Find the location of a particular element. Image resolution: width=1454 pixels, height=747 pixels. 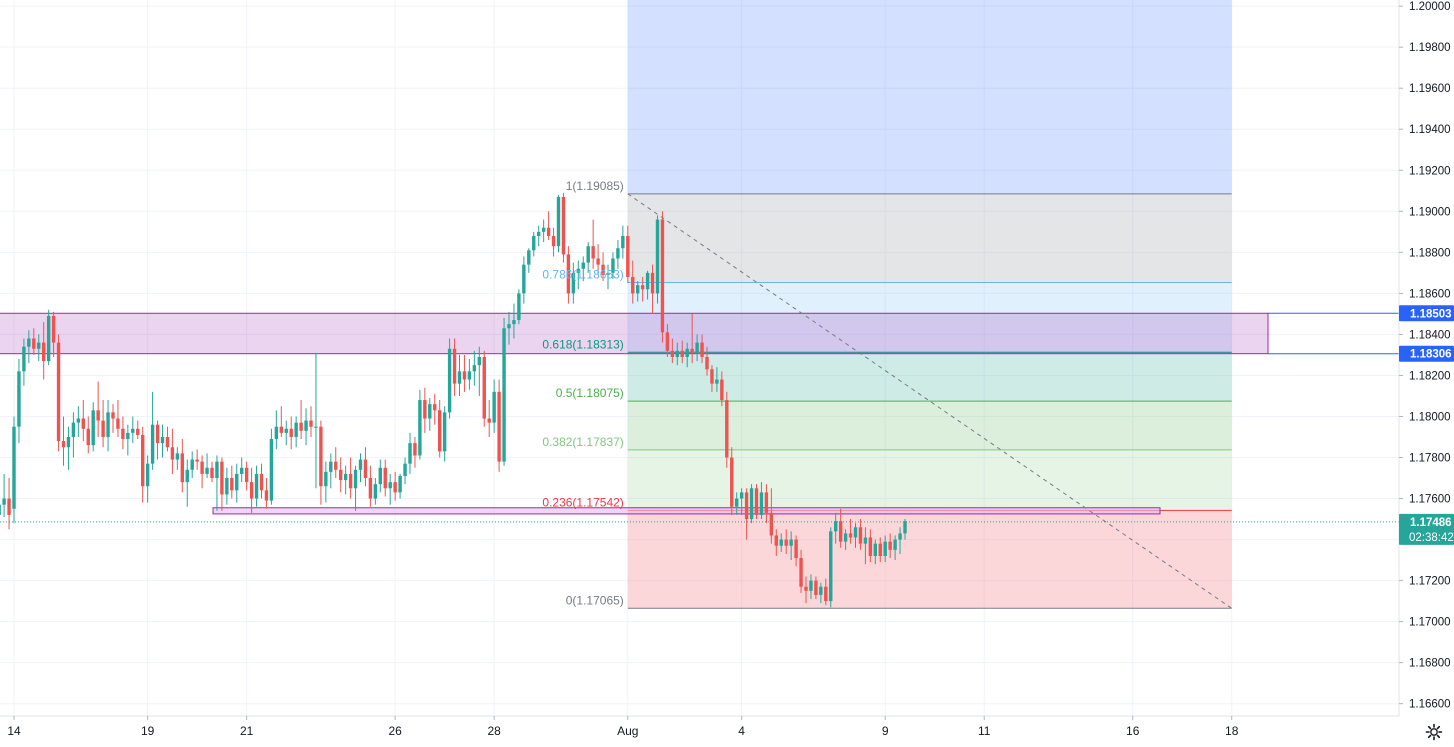

zone-price-tag-label: 1.18503 is located at coordinates (1431, 314).